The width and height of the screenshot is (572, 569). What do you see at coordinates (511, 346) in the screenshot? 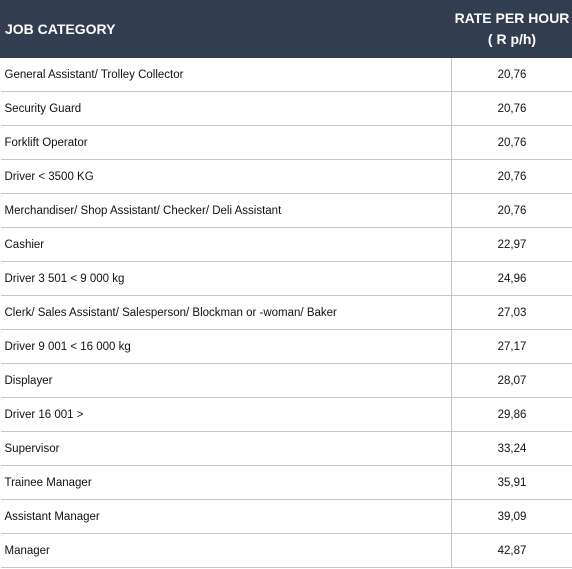
I see `rate-value: 27,17` at bounding box center [511, 346].